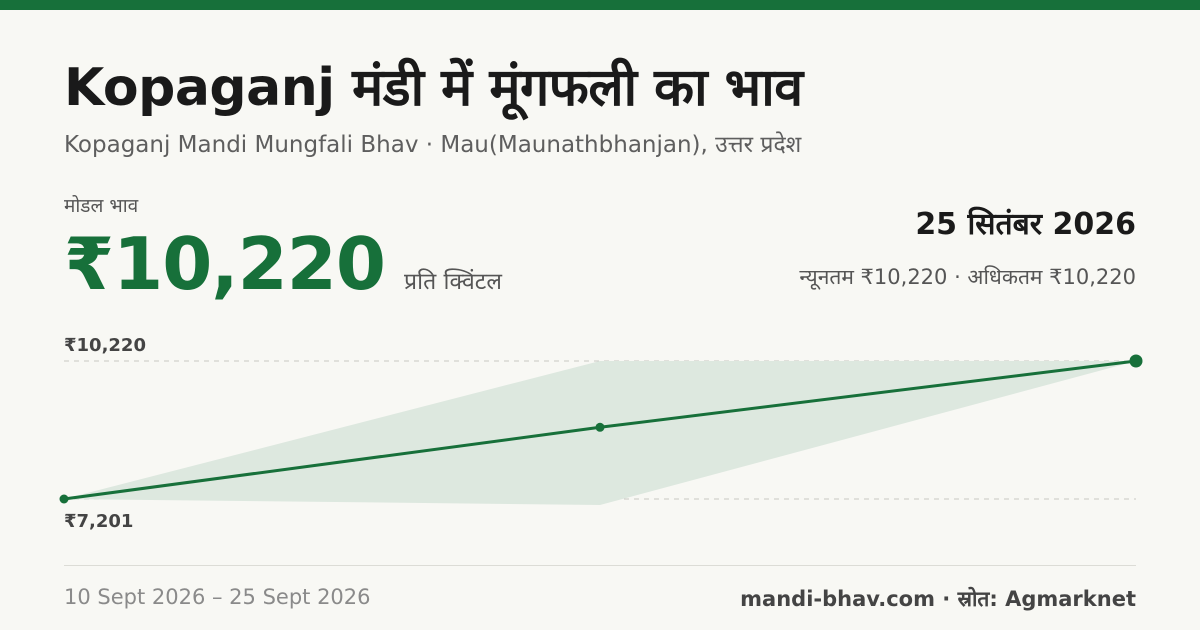  I want to click on y-label-bottom: ₹7,201, so click(98, 521).